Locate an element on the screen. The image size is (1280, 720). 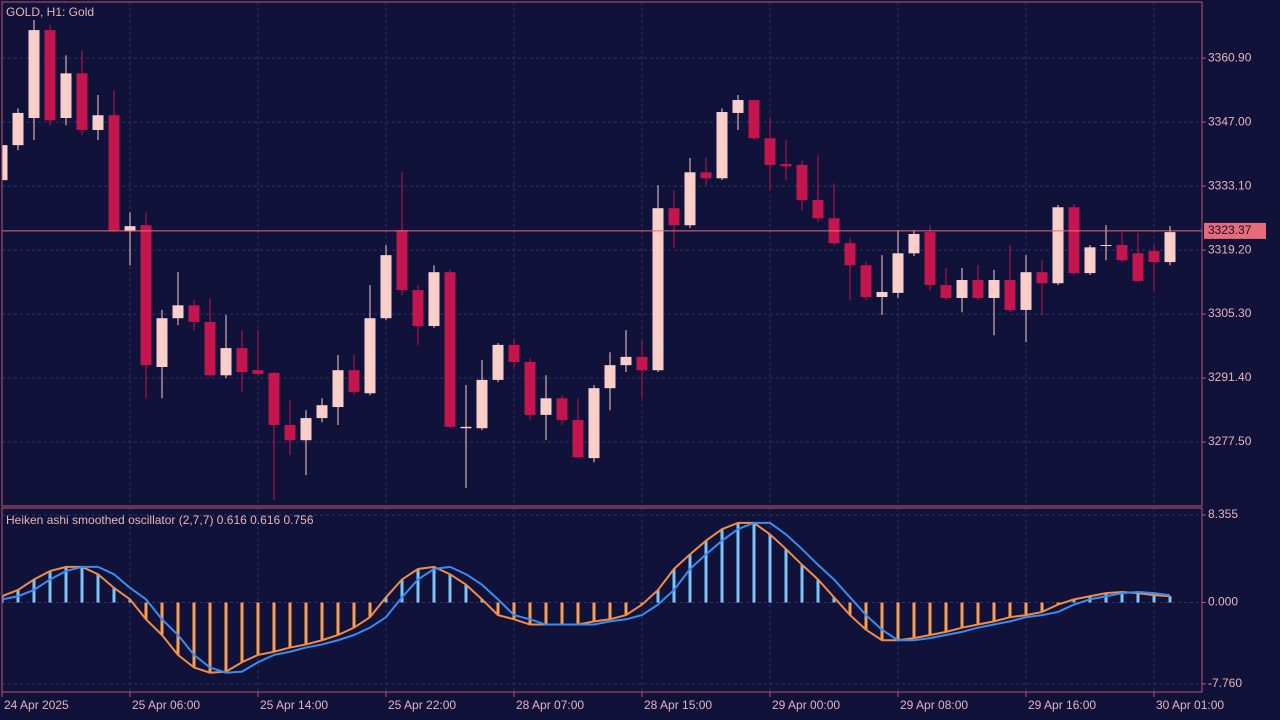
chart-title: GOLD, H1: Gold is located at coordinates (50, 12).